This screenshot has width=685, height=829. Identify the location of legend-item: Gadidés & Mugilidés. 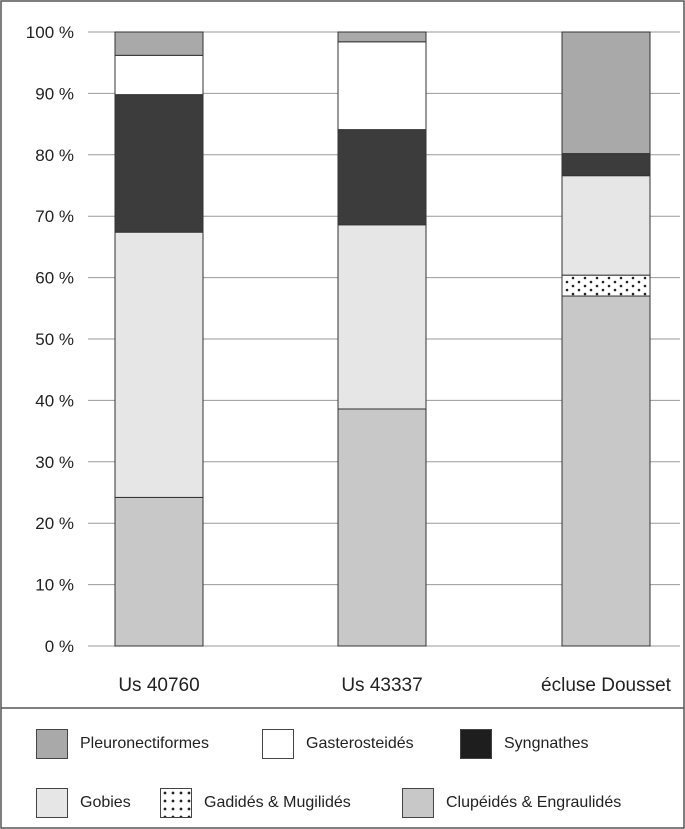
(255, 803).